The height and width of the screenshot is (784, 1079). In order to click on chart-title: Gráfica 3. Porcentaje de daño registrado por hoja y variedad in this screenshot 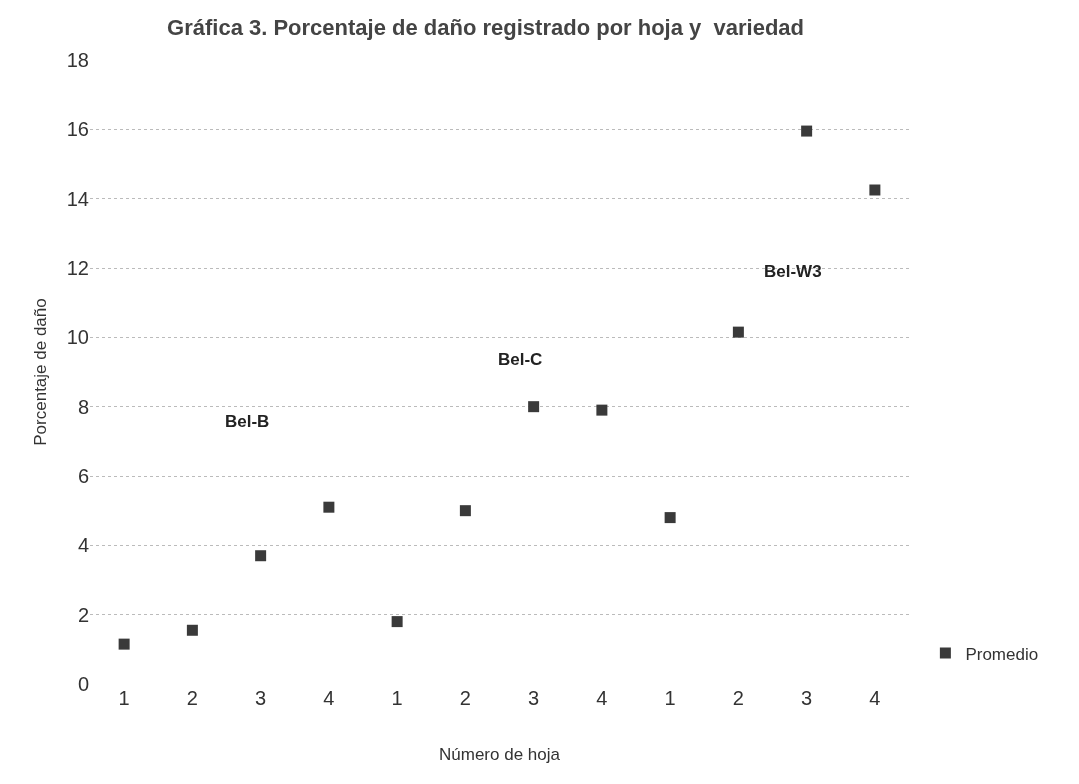, I will do `click(486, 27)`.